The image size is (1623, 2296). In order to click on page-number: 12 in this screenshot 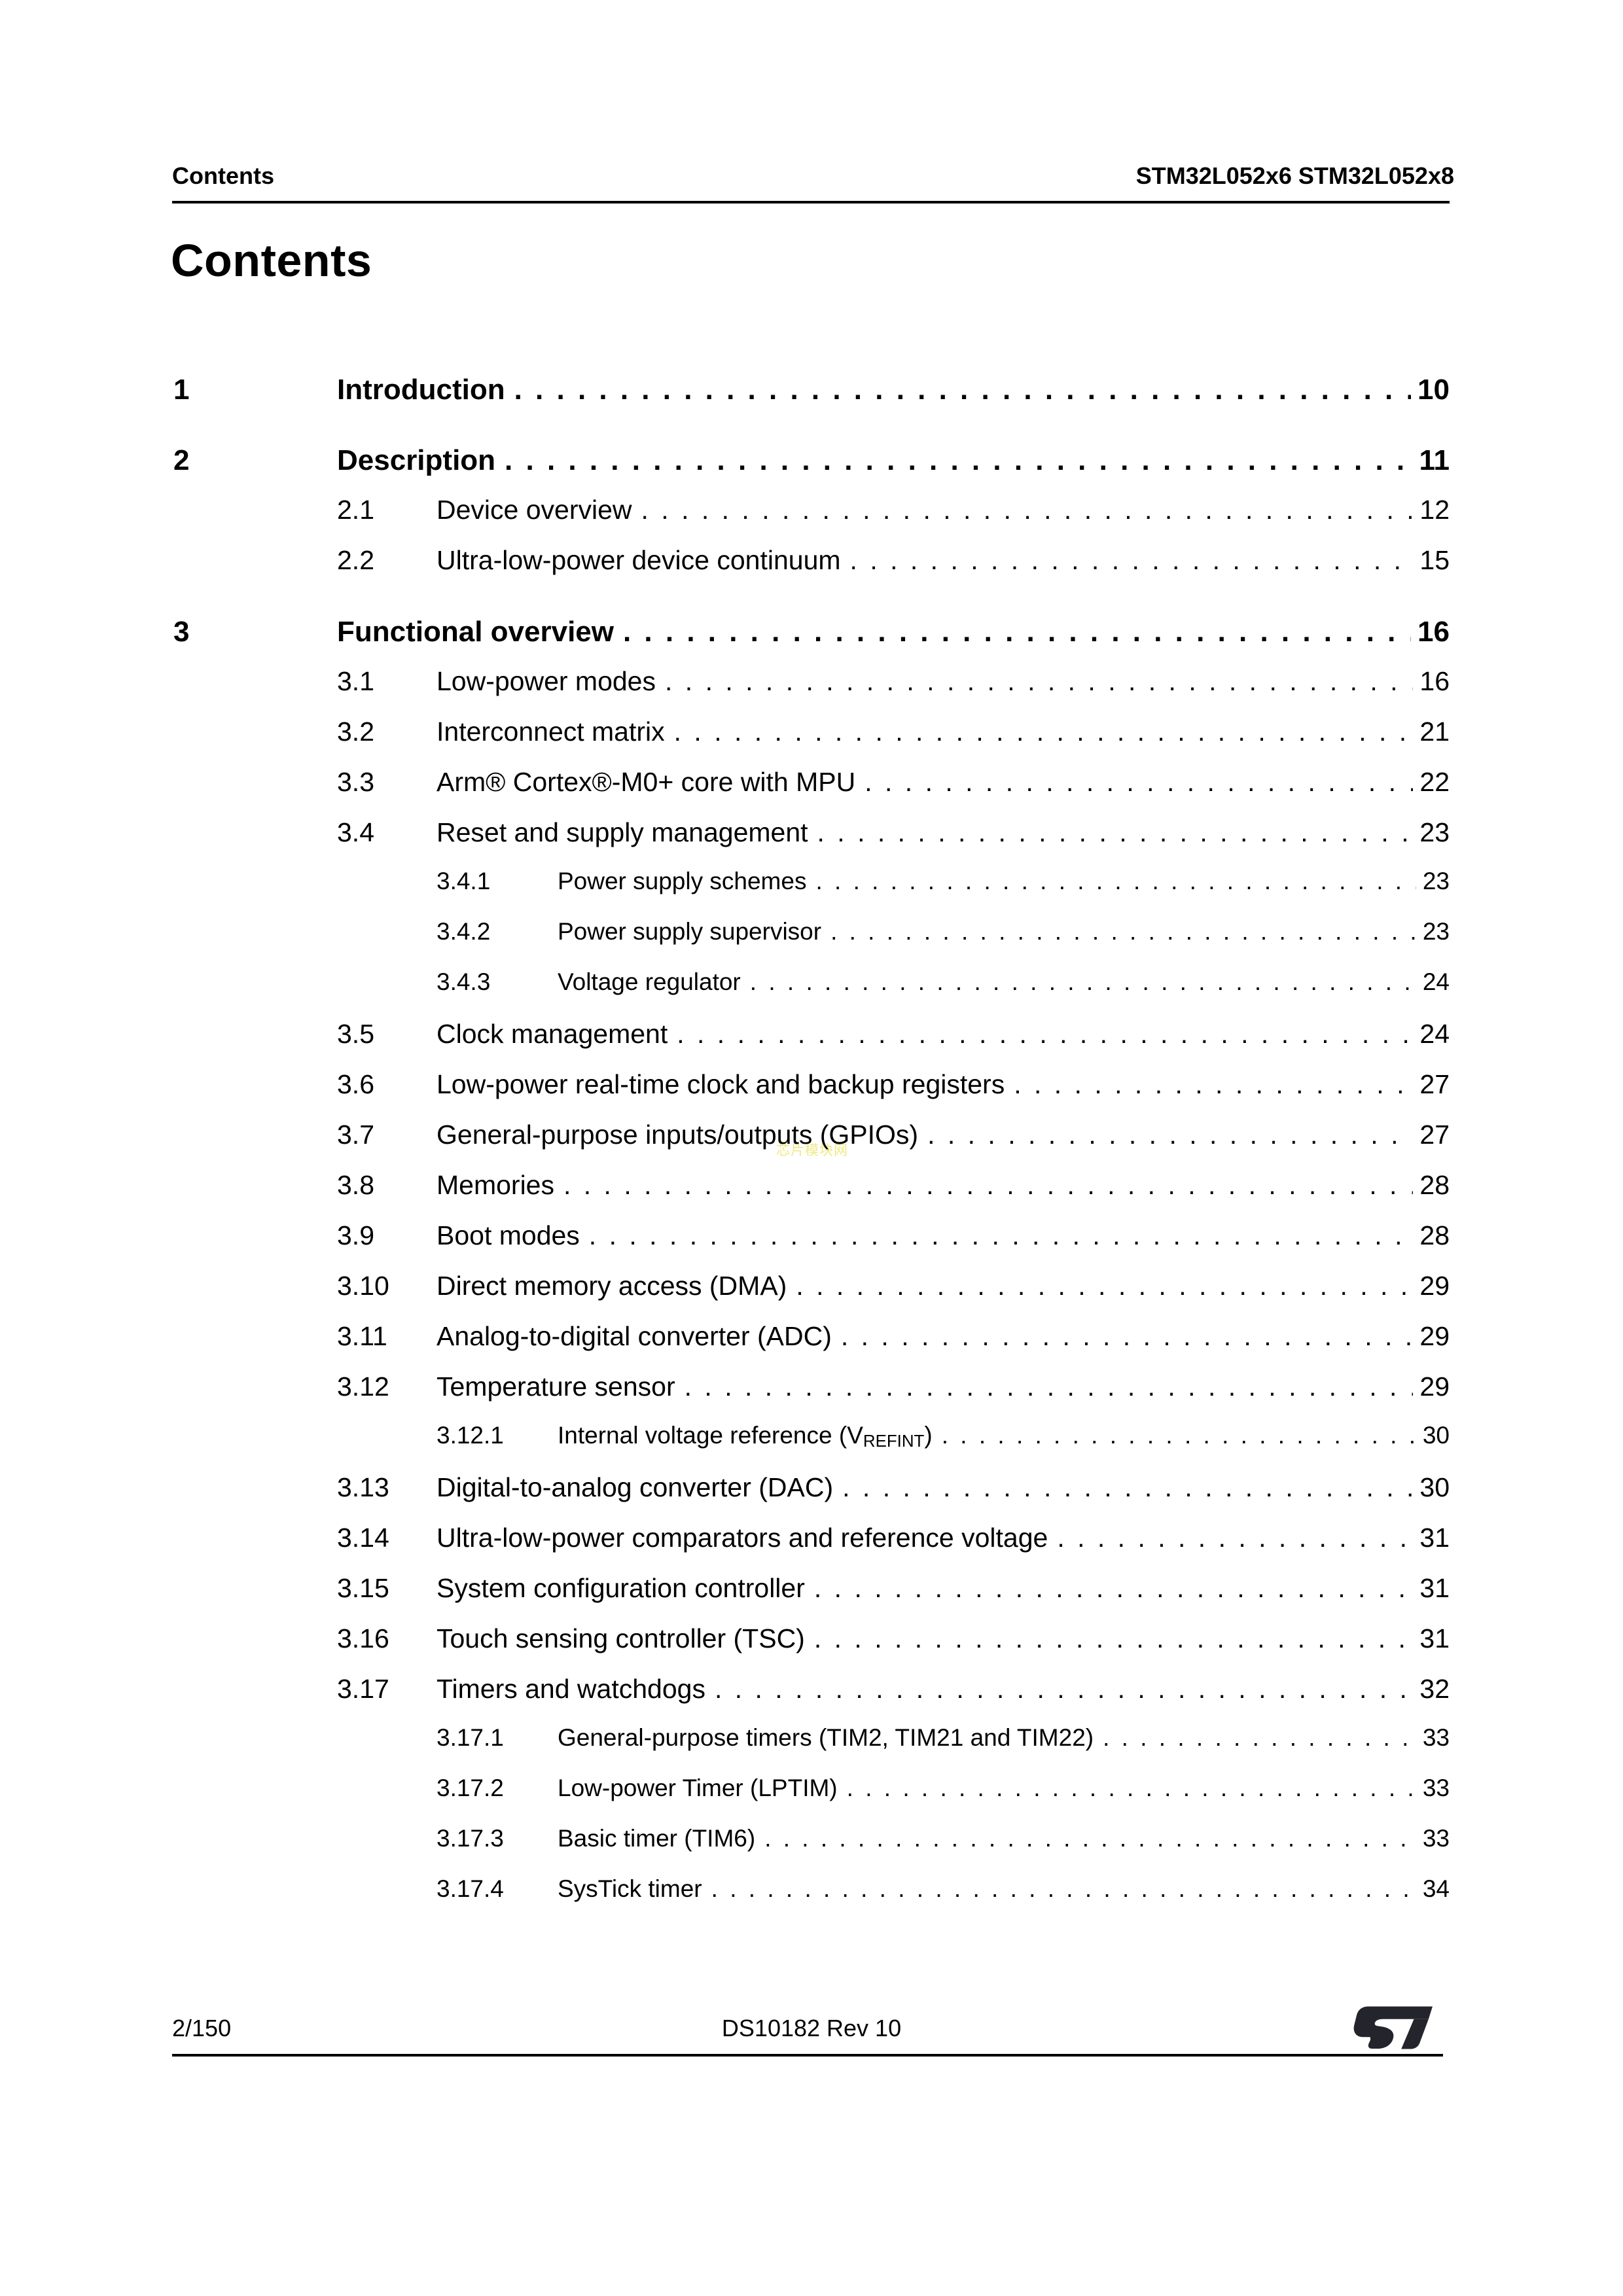, I will do `click(1434, 510)`.